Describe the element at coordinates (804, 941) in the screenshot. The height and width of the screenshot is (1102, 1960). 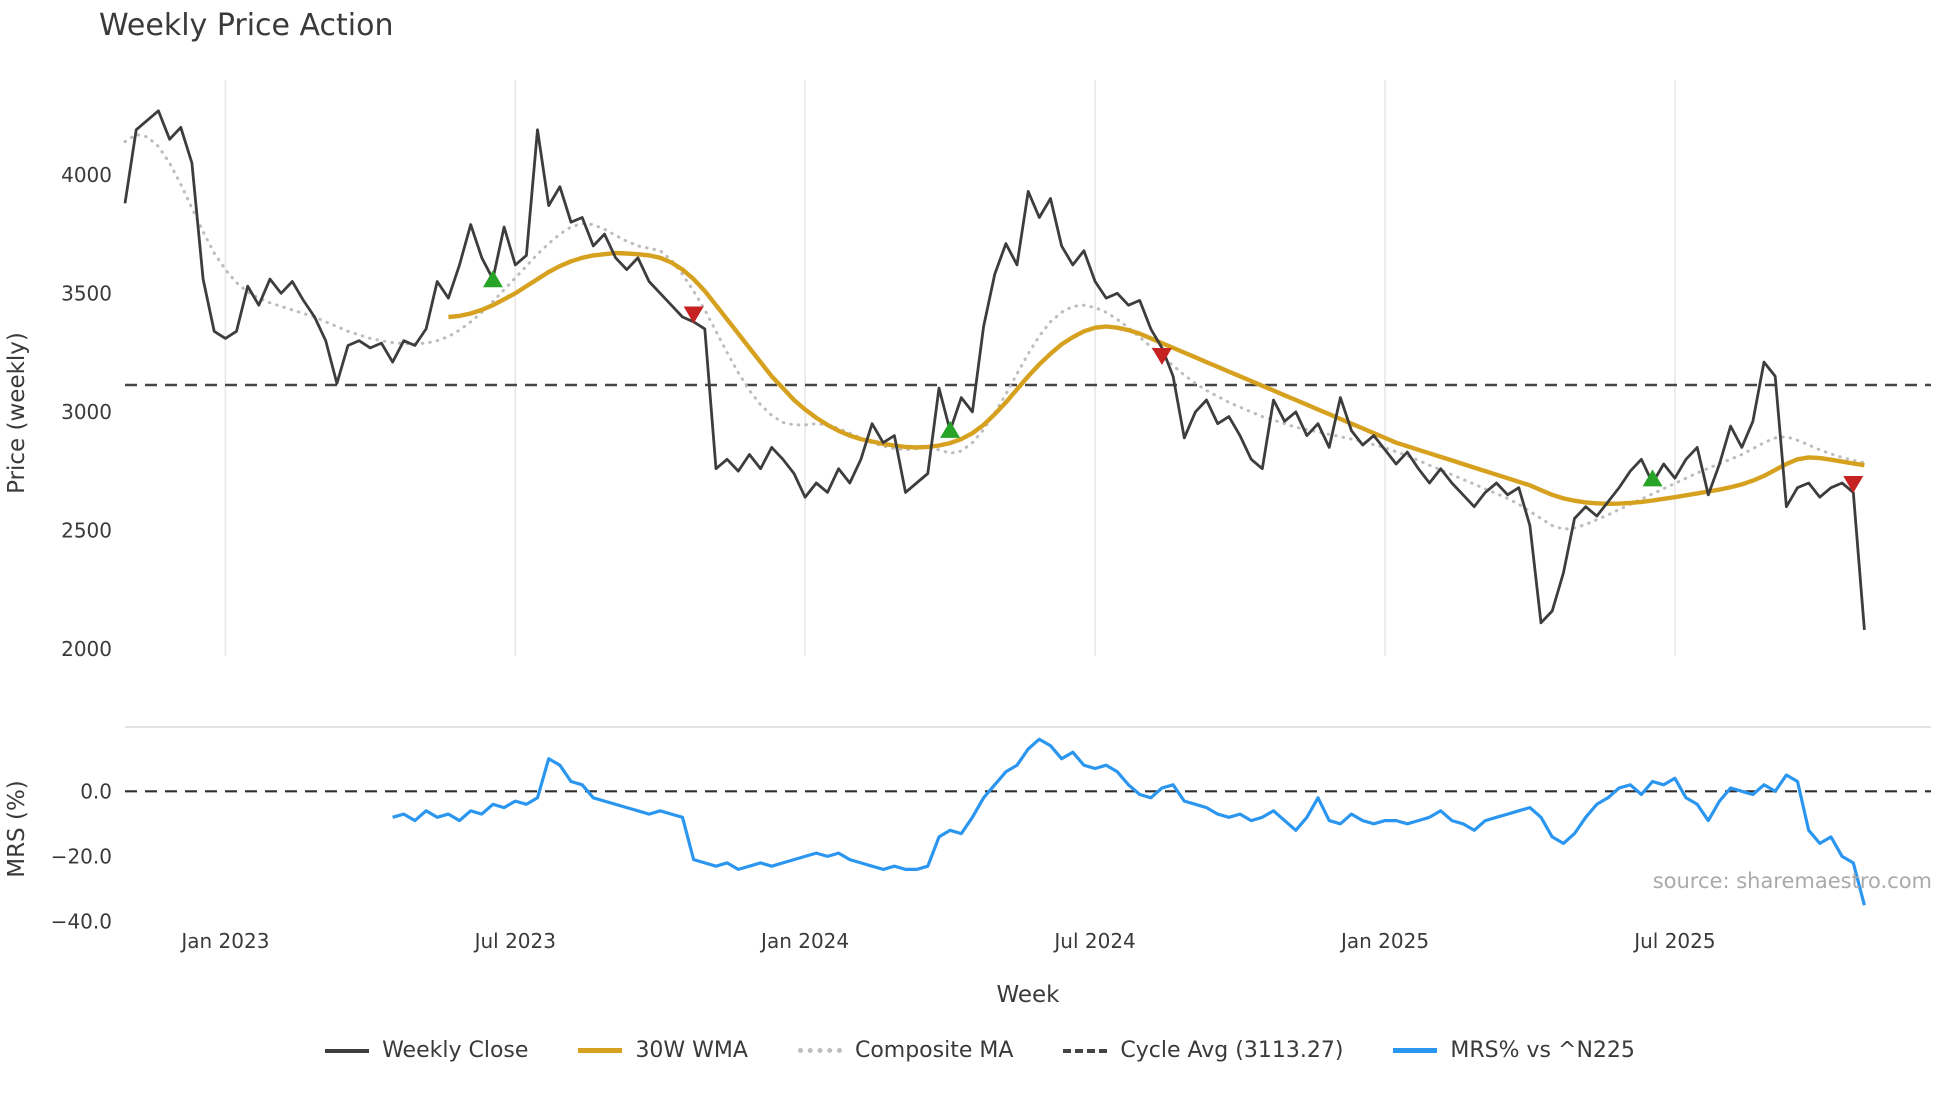
I see `x-tick-label: Jan 2024` at that location.